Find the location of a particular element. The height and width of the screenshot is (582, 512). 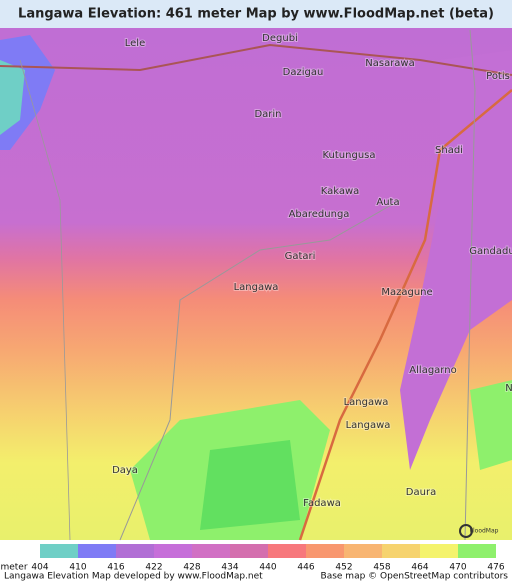

legend-label: 410 is located at coordinates (77, 568).